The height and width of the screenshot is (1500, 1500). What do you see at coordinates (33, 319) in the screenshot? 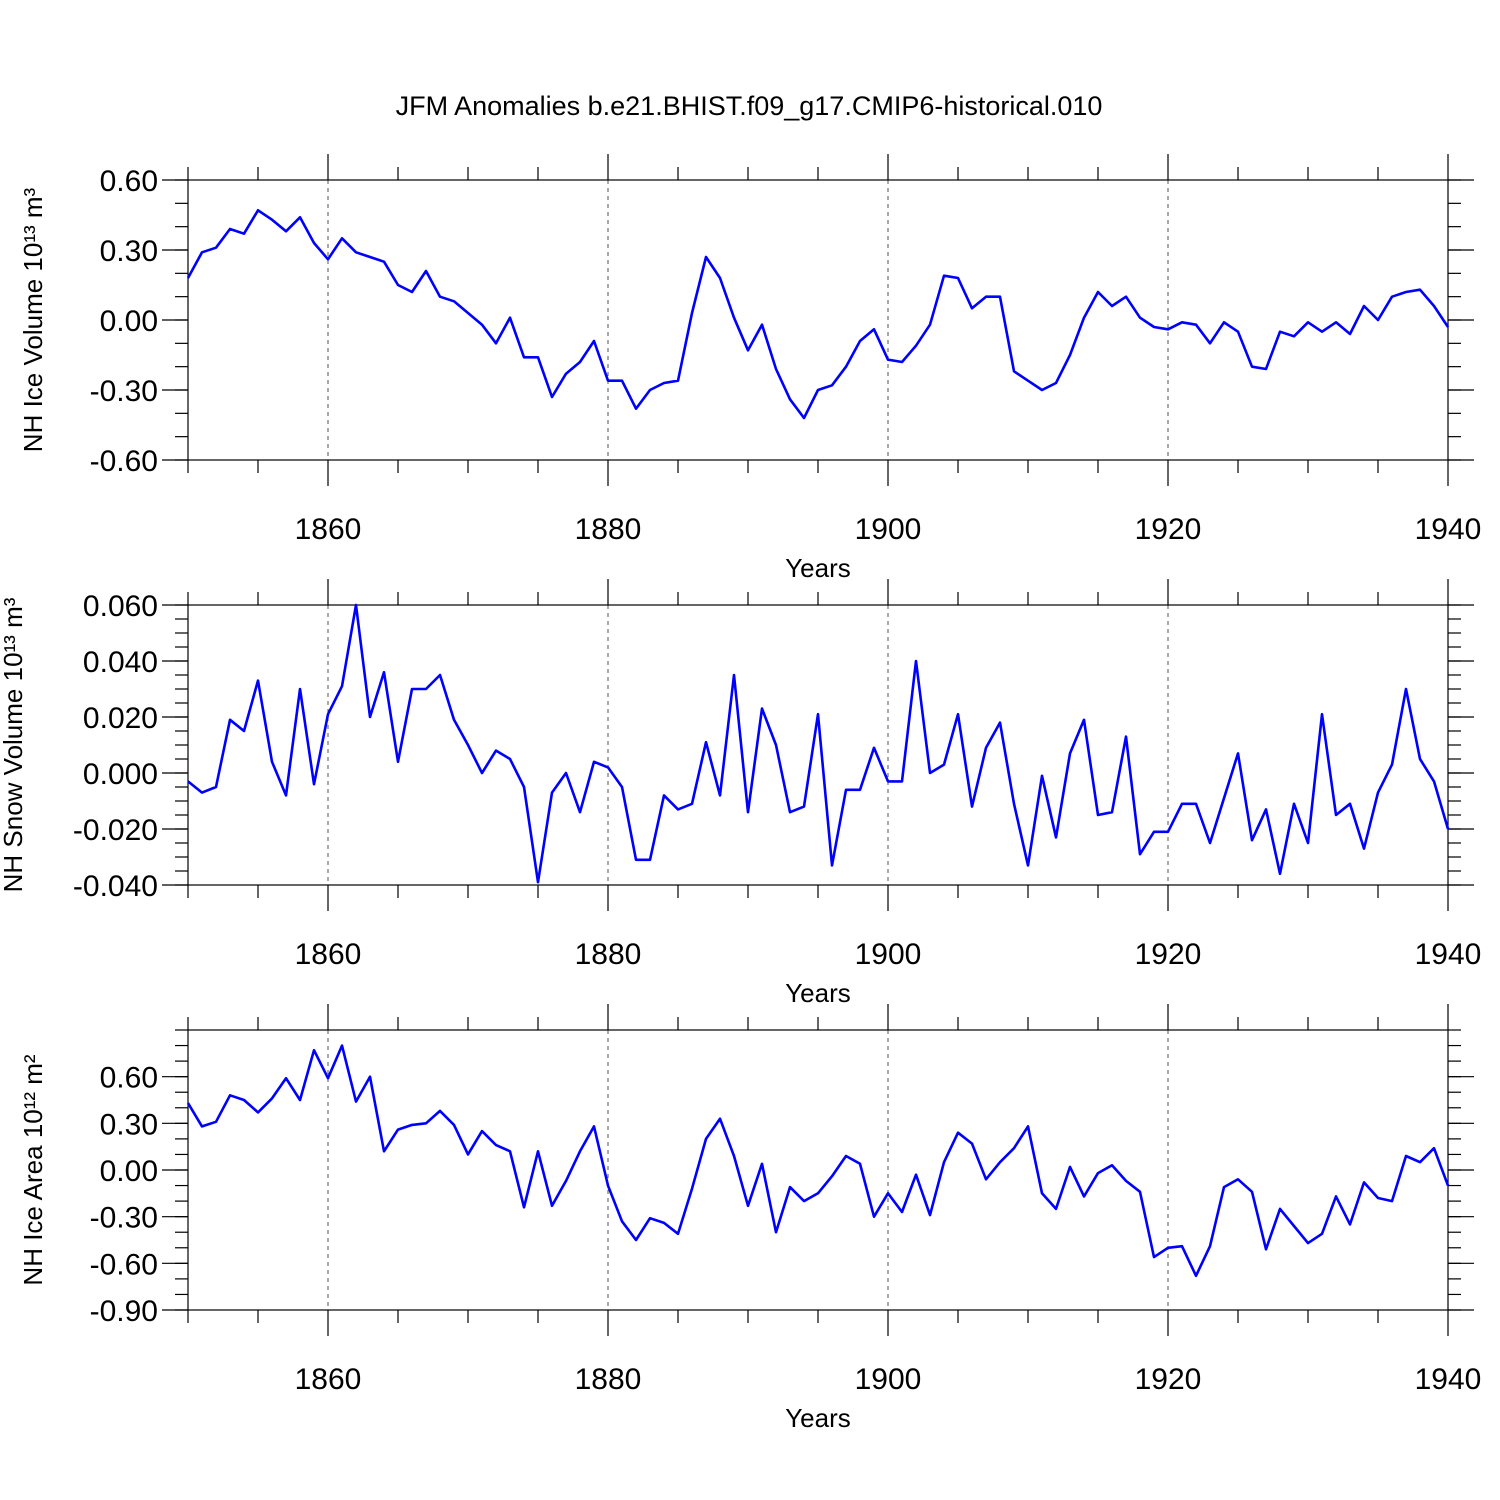
I see `y-axis-title: NH Ice Volume 10¹³ m³` at bounding box center [33, 319].